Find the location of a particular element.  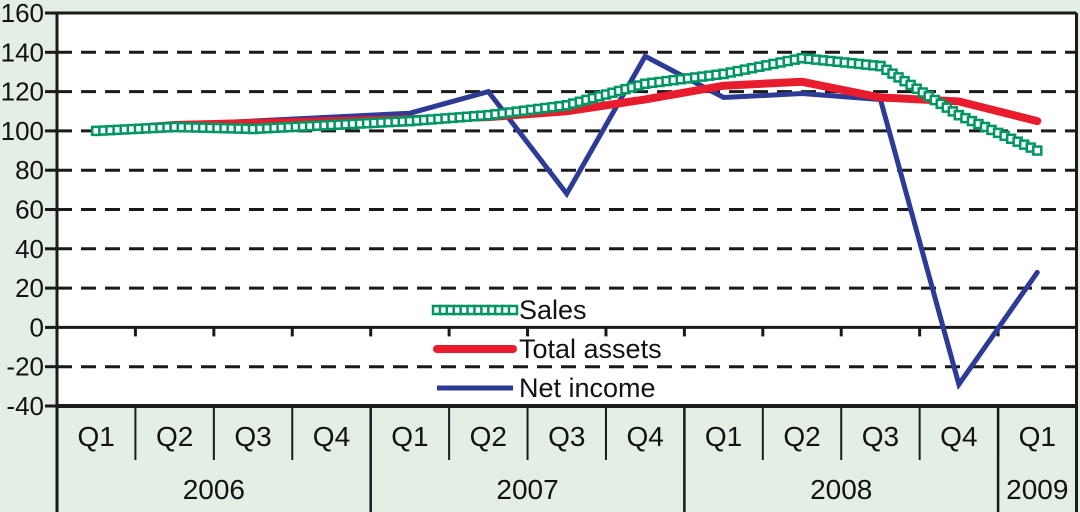

y-tick-label-100: 100 is located at coordinates (22, 131).